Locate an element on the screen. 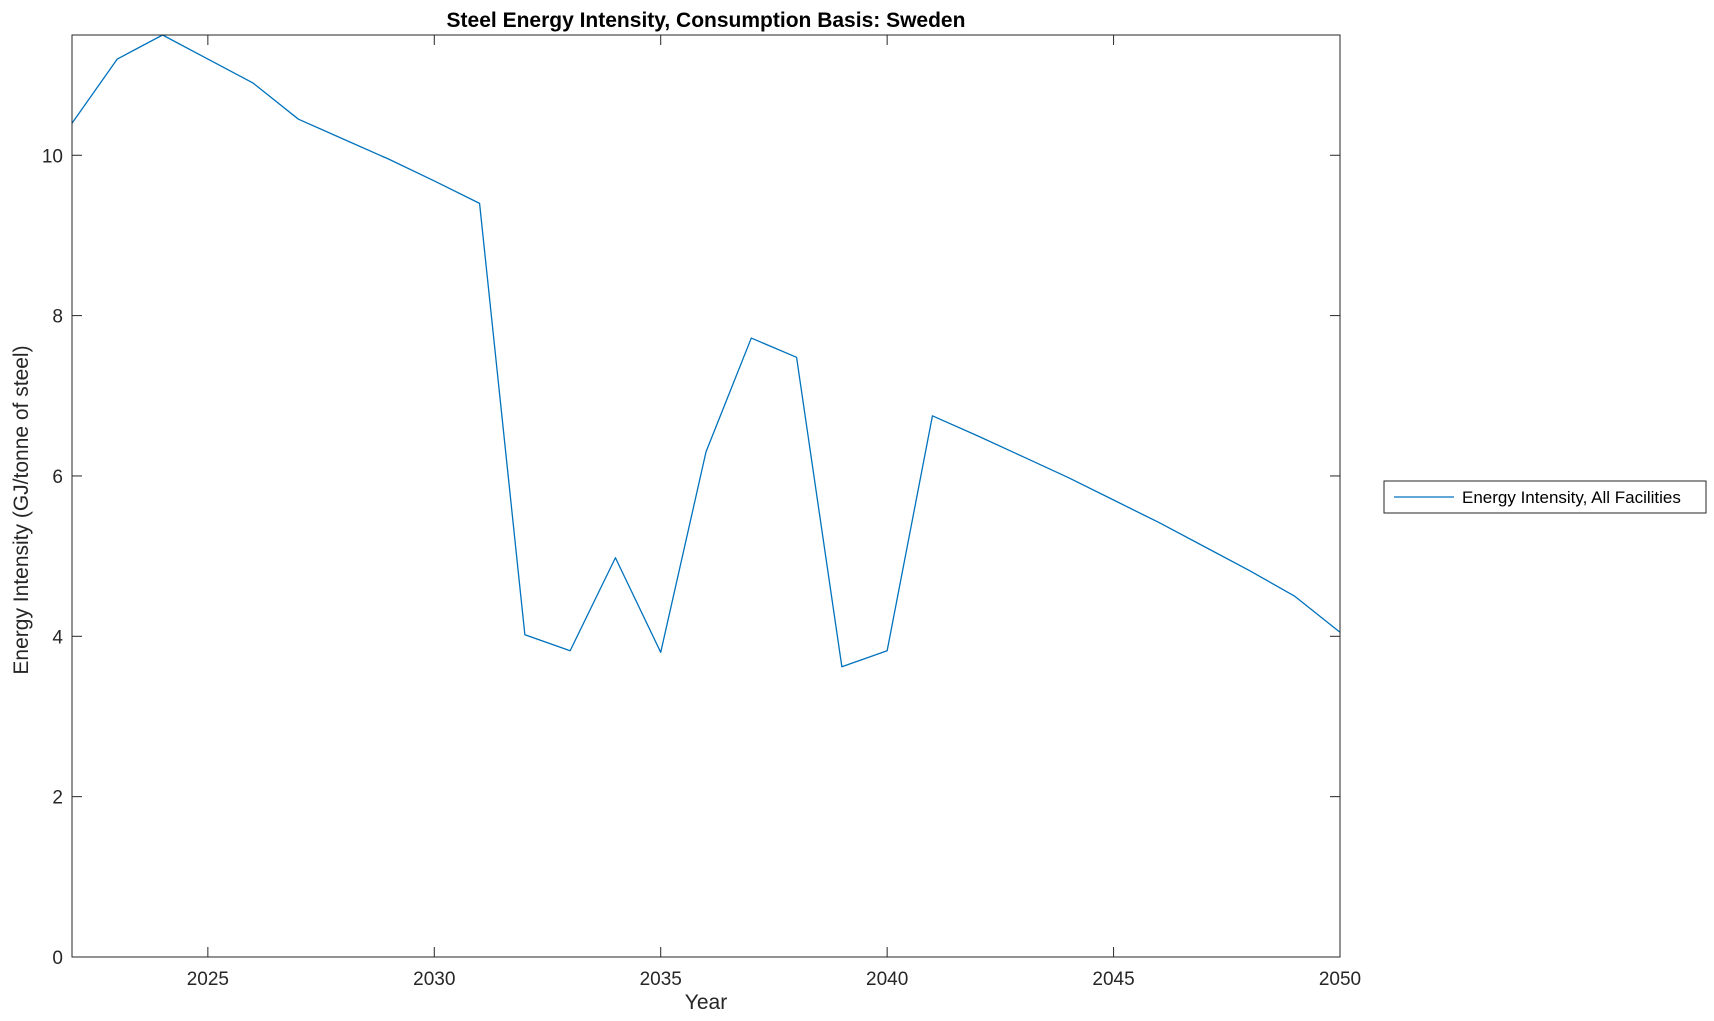 This screenshot has height=1021, width=1714. y-axis-label: Energy Intensity (GJ/tonne of steel) is located at coordinates (21, 509).